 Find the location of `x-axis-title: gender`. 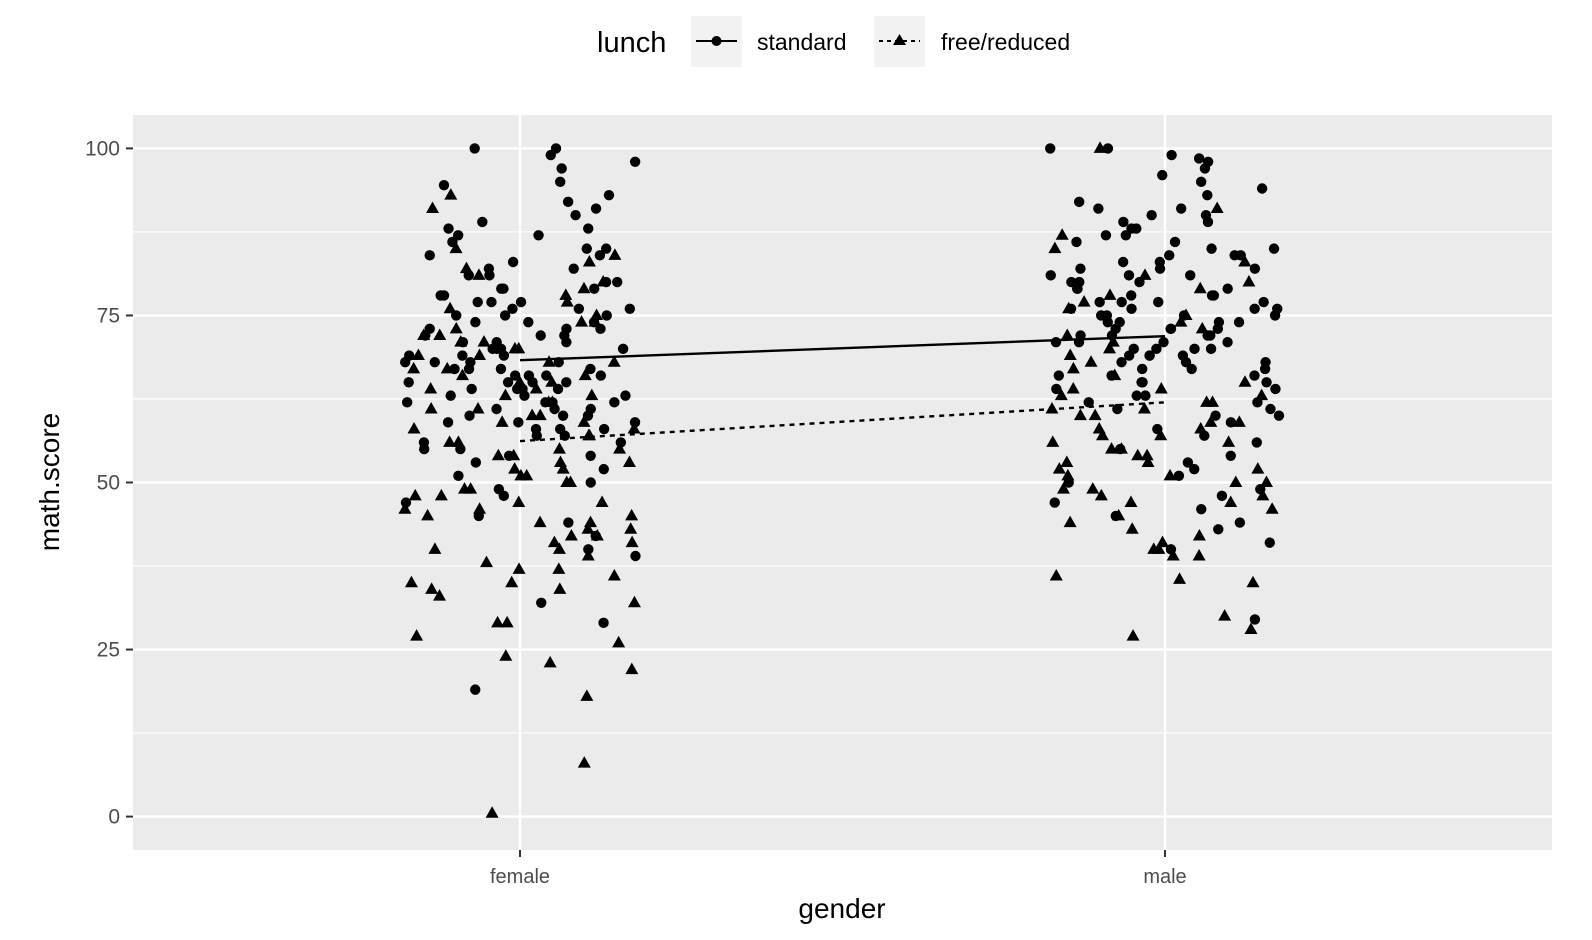

x-axis-title: gender is located at coordinates (841, 908).